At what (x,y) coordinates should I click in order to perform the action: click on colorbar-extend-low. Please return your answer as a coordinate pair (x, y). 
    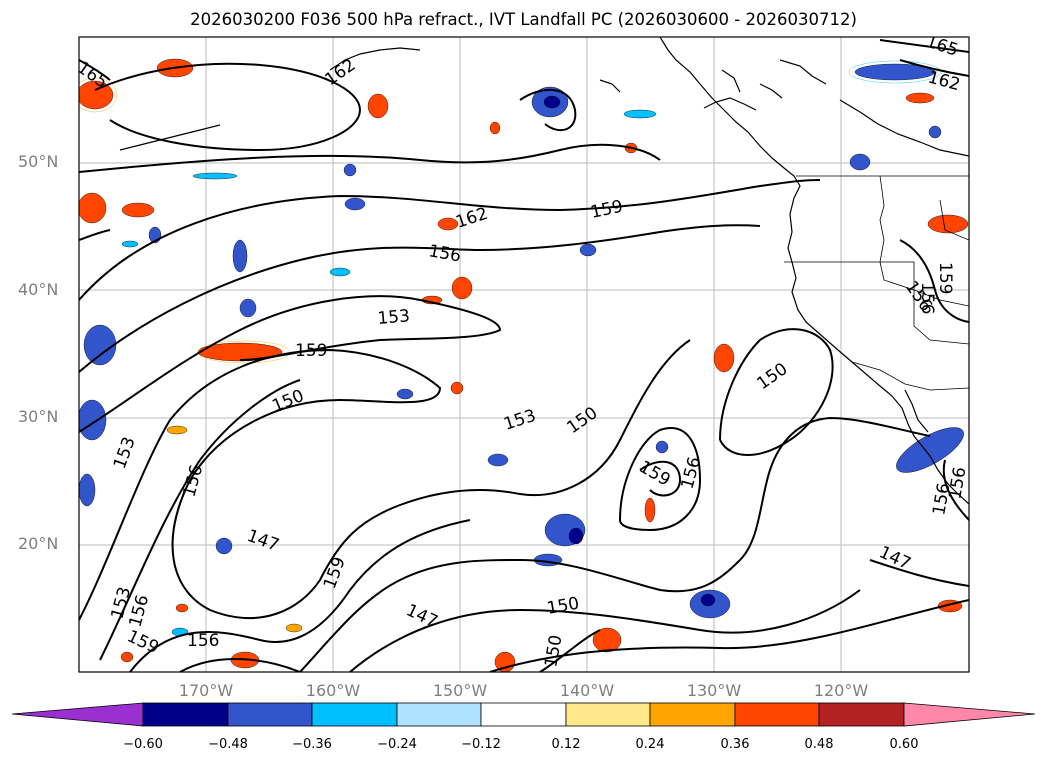
    Looking at the image, I should click on (77, 714).